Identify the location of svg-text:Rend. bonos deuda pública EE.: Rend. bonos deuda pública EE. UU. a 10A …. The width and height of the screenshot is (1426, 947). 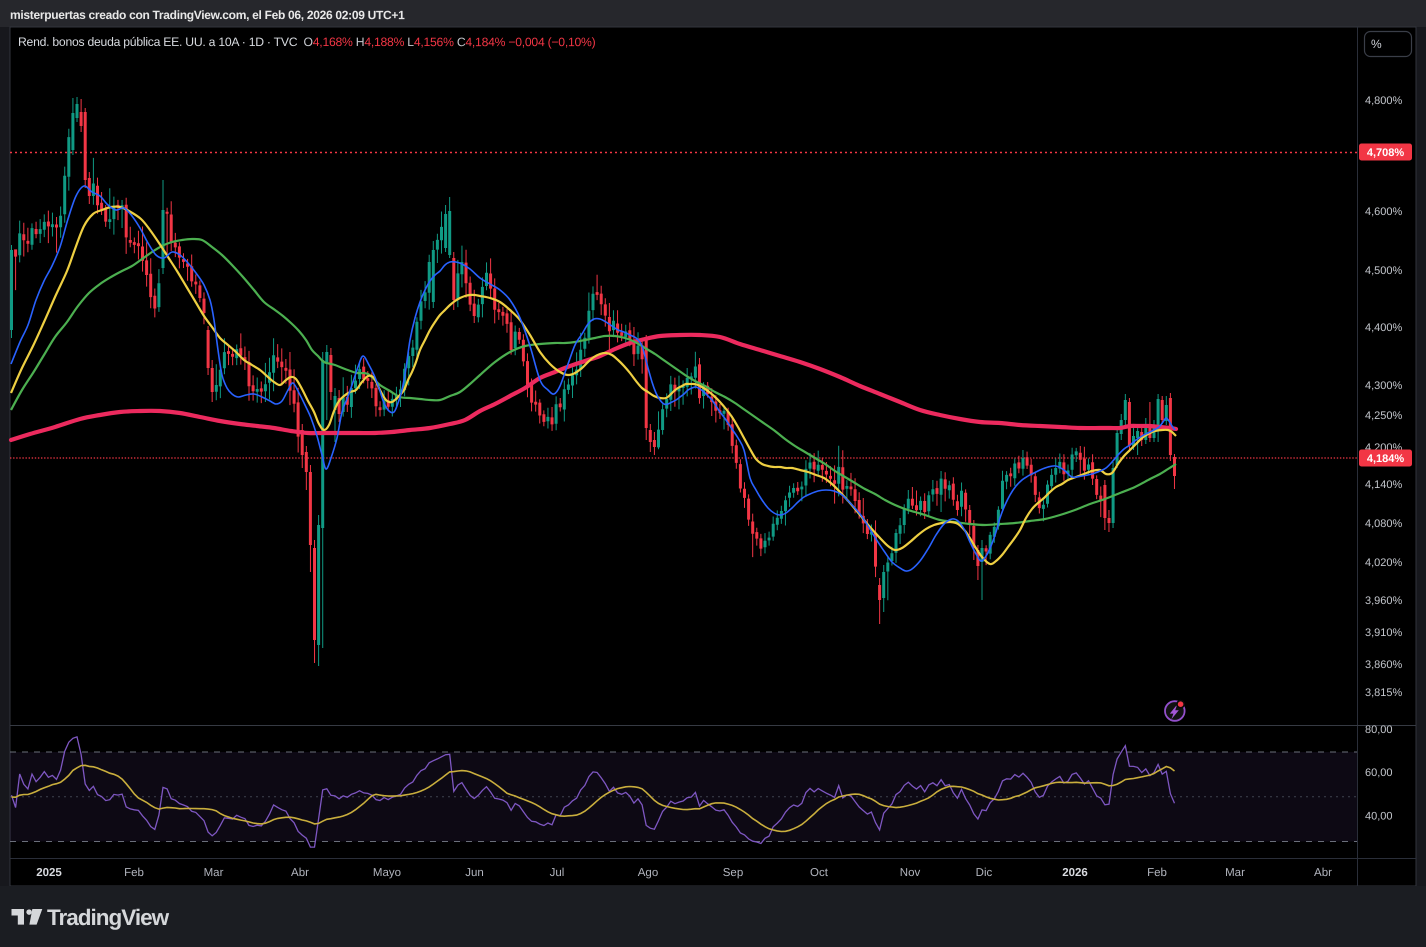
(307, 42).